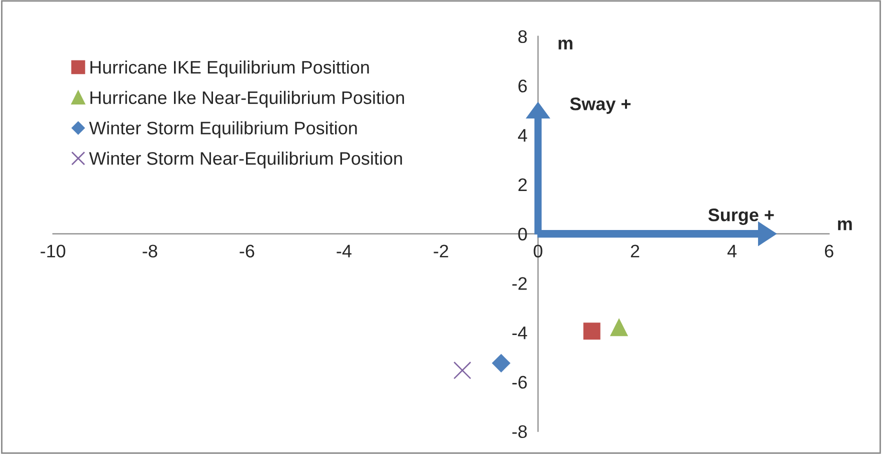 Image resolution: width=882 pixels, height=454 pixels. Describe the element at coordinates (829, 251) in the screenshot. I see `x-tick-label: 6` at that location.